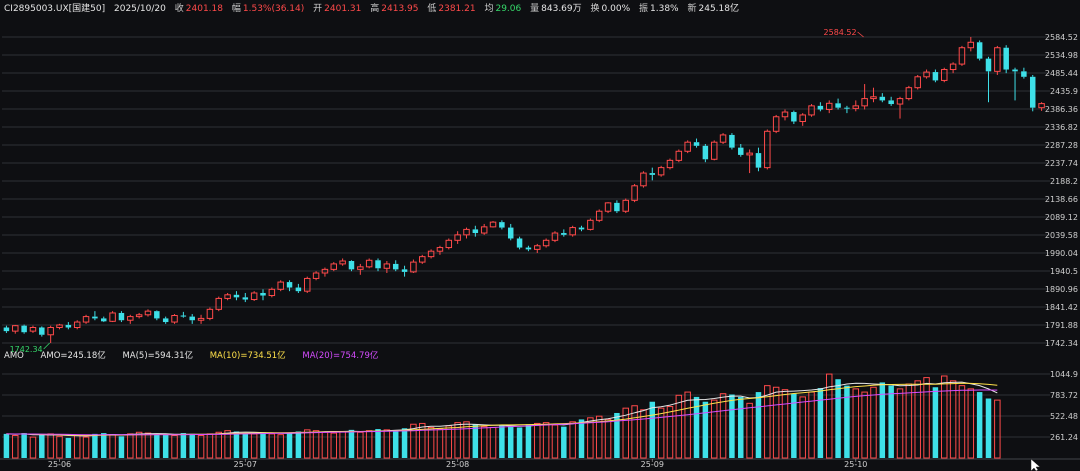 The height and width of the screenshot is (471, 1080). I want to click on change-value: 1.53%(36.14), so click(273, 9).